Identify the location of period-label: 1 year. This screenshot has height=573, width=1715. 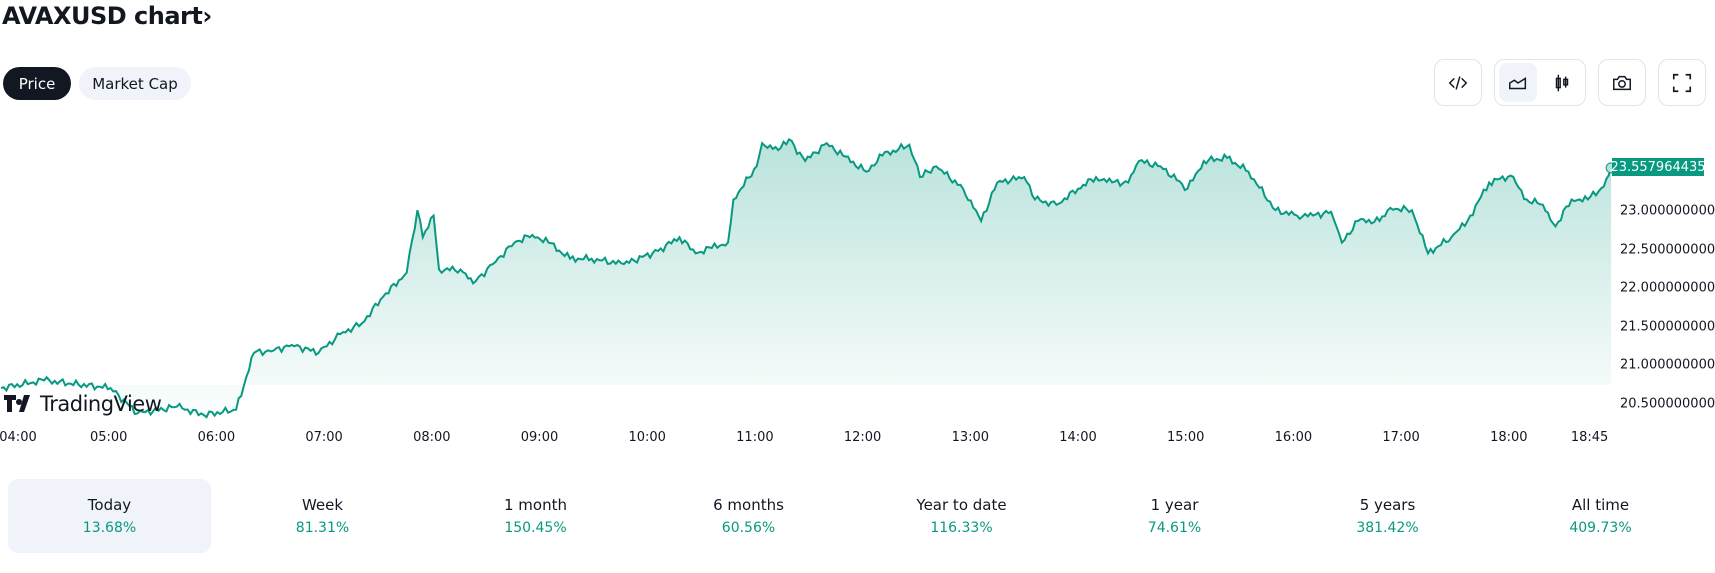
(1174, 505).